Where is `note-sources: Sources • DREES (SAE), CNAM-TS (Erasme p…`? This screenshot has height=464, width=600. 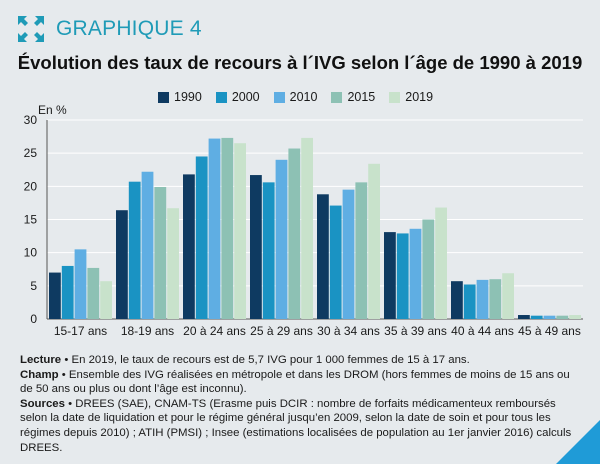 note-sources: Sources • DREES (SAE), CNAM-TS (Erasme p… is located at coordinates (300, 426).